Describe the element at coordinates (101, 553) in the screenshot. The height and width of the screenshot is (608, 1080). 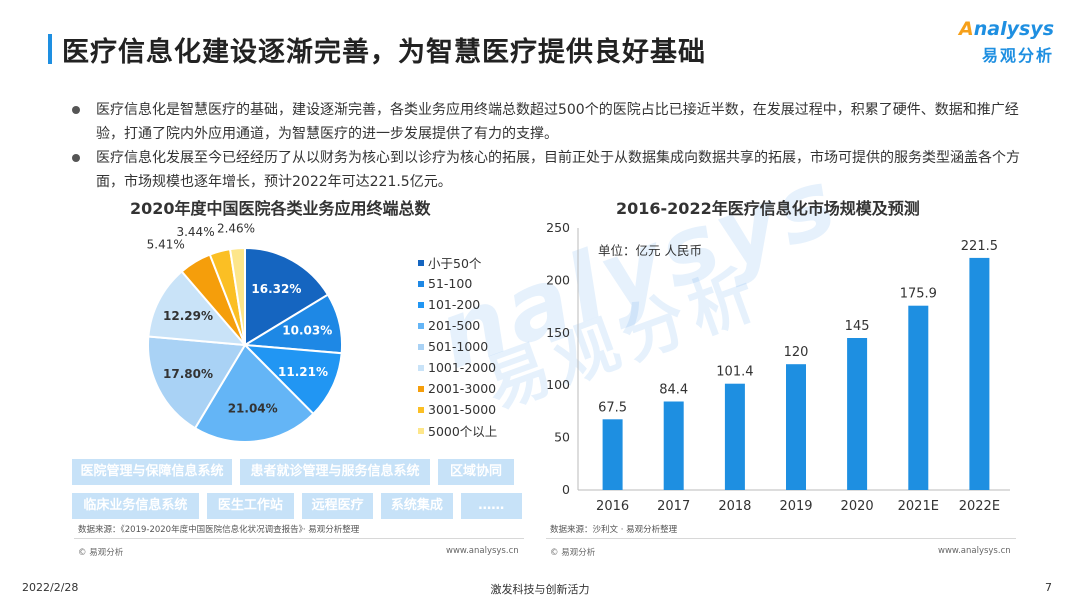
I see `left-copyright: © 易观分析` at that location.